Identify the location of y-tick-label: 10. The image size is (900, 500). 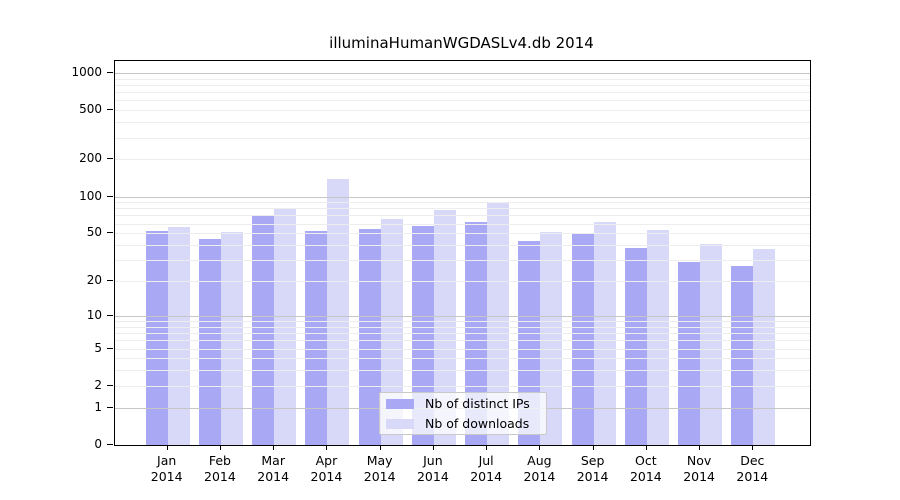
(94, 314).